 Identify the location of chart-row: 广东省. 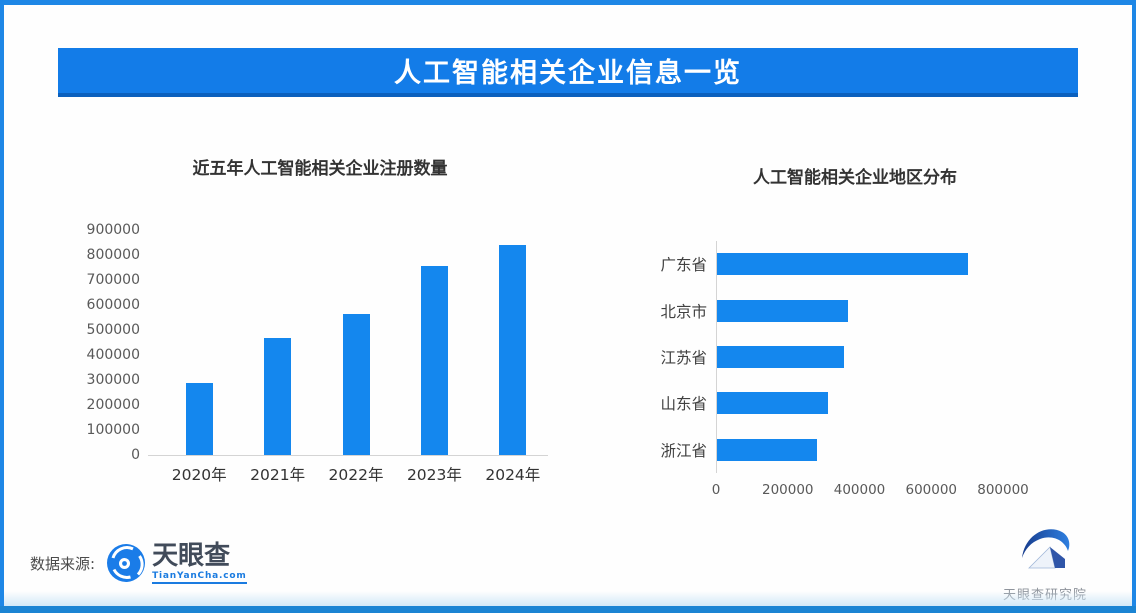
(880, 264).